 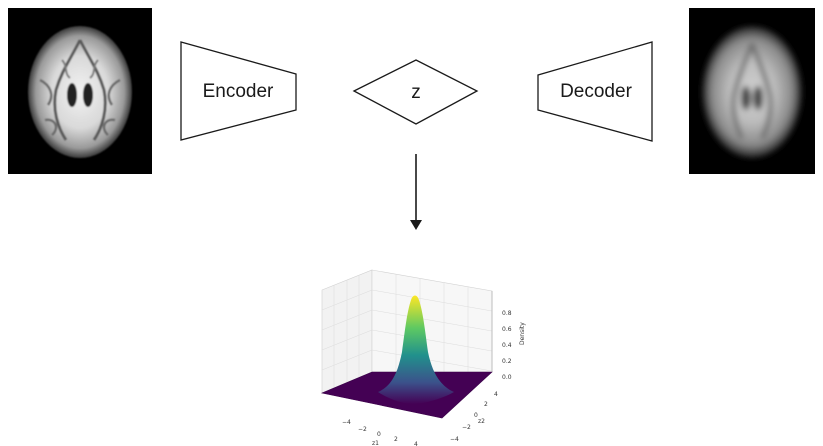 I want to click on grid-lines, so click(x=407, y=331).